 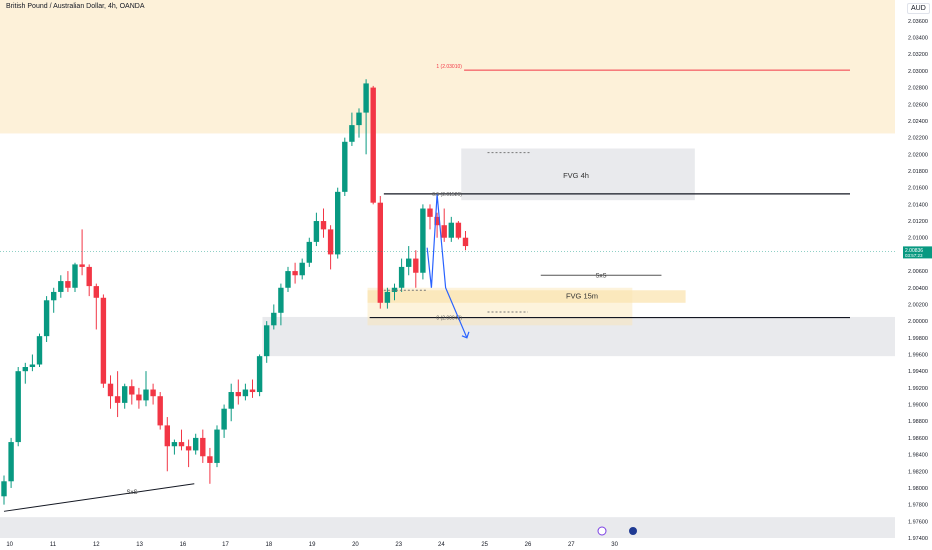 What do you see at coordinates (614, 545) in the screenshot?
I see `x-tick-label: 30` at bounding box center [614, 545].